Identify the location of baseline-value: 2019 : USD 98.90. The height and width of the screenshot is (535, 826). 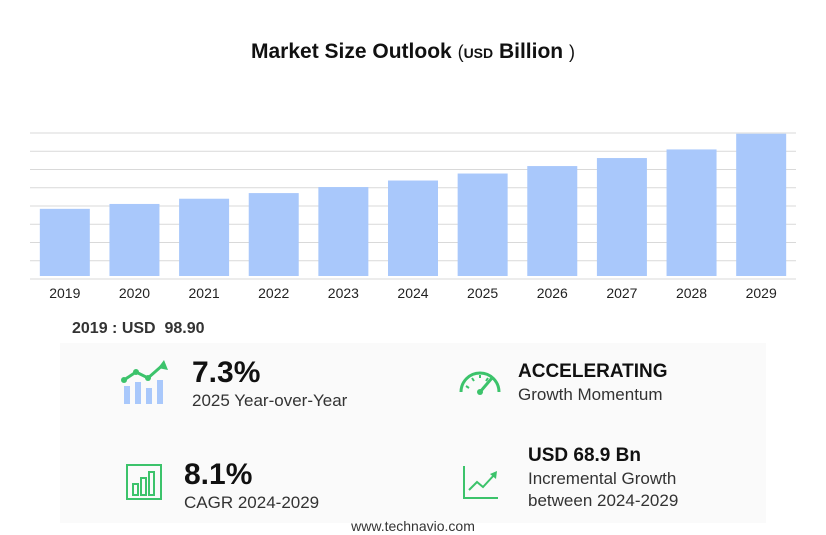
(138, 329).